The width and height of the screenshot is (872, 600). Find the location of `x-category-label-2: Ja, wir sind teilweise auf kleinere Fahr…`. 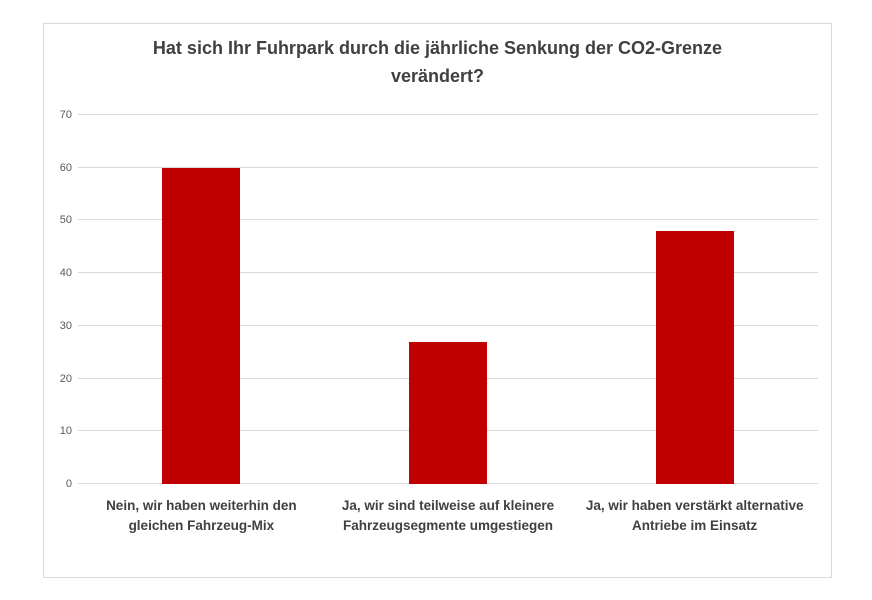

x-category-label-2: Ja, wir sind teilweise auf kleinere Fahr… is located at coordinates (448, 515).